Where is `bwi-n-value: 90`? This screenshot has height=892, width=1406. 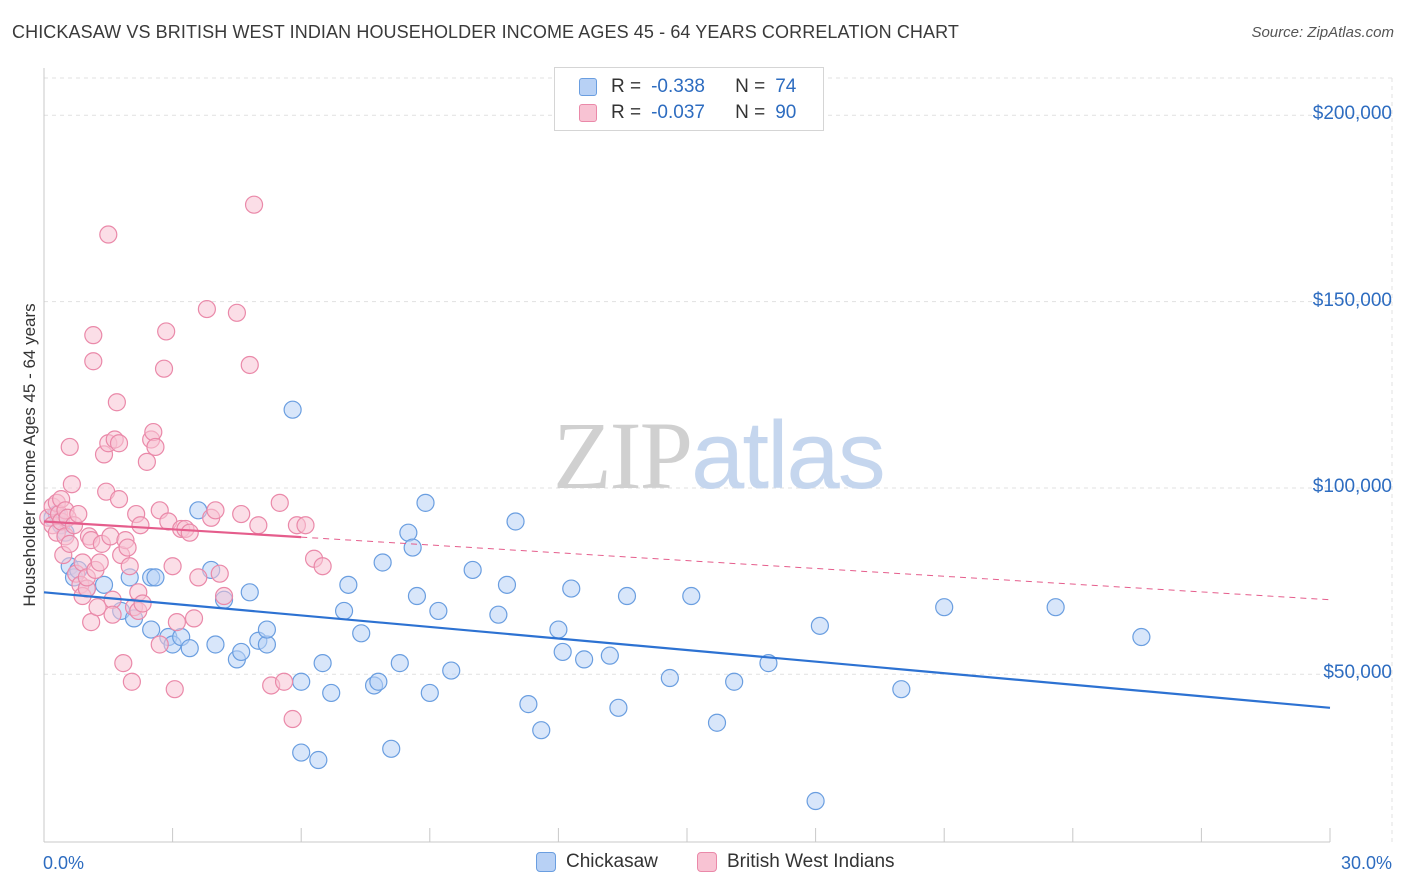 bwi-n-value: 90 is located at coordinates (786, 112).